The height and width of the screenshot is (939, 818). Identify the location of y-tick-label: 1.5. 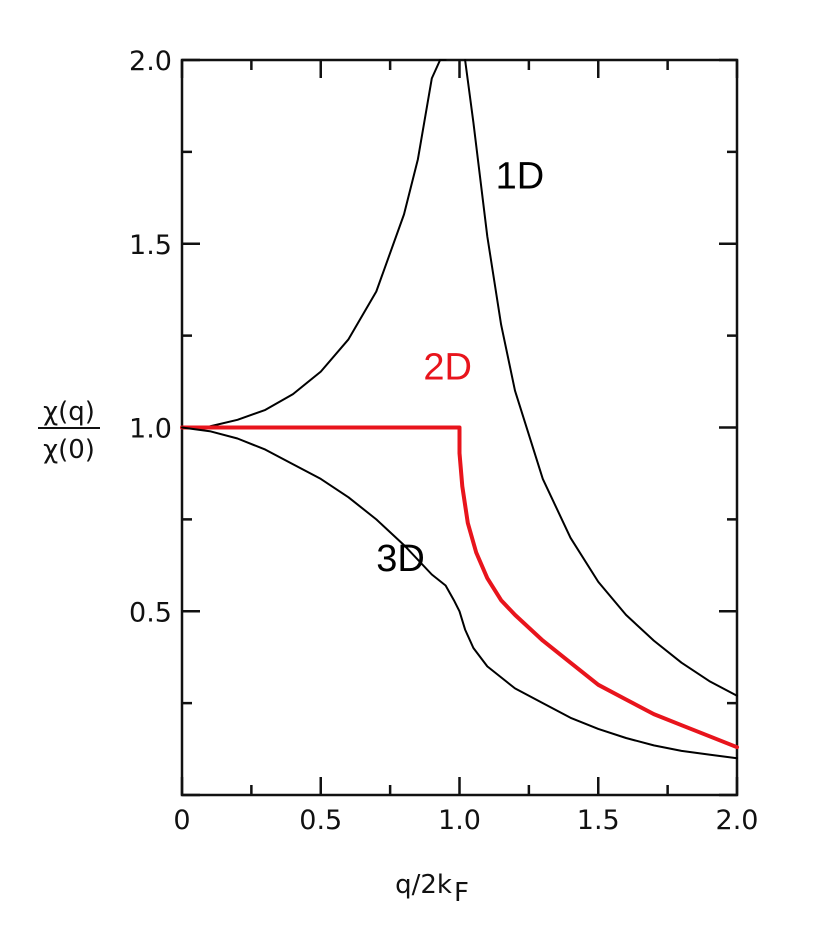
(150, 245).